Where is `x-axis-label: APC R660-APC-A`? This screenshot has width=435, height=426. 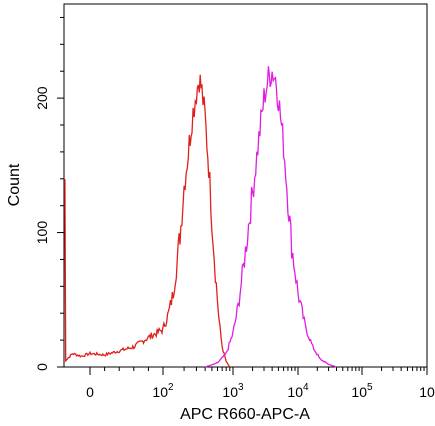
x-axis-label: APC R660-APC-A is located at coordinates (245, 414).